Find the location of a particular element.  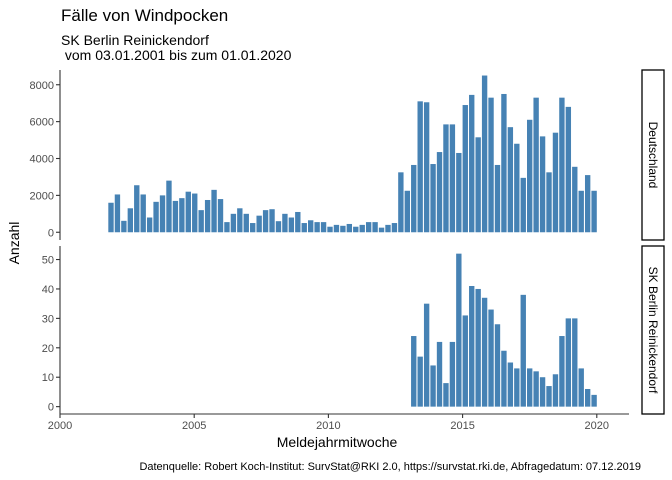

facet-strip-label: SK Berlin Reinickendorf is located at coordinates (653, 330).